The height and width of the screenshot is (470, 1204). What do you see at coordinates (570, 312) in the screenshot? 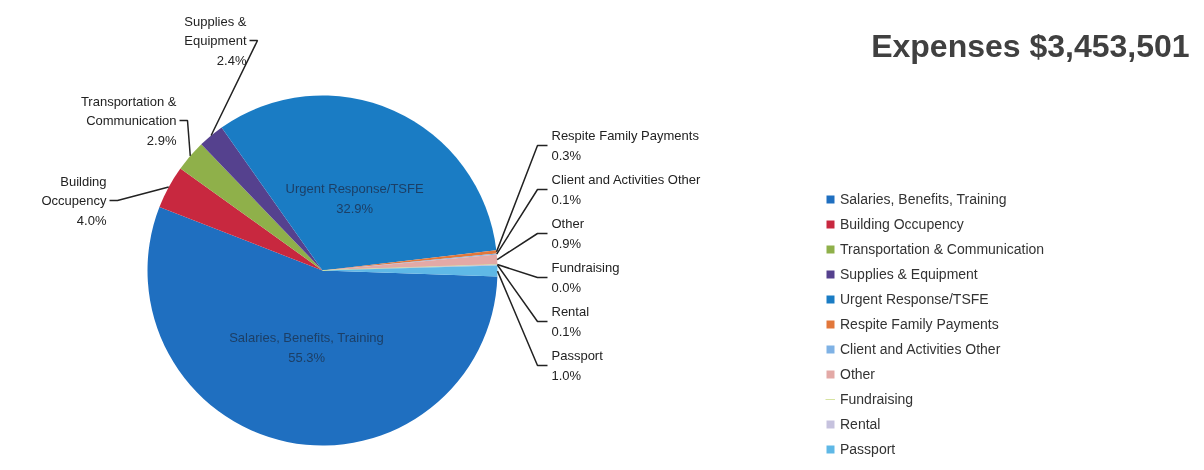
I see `slice-label: Rental` at bounding box center [570, 312].